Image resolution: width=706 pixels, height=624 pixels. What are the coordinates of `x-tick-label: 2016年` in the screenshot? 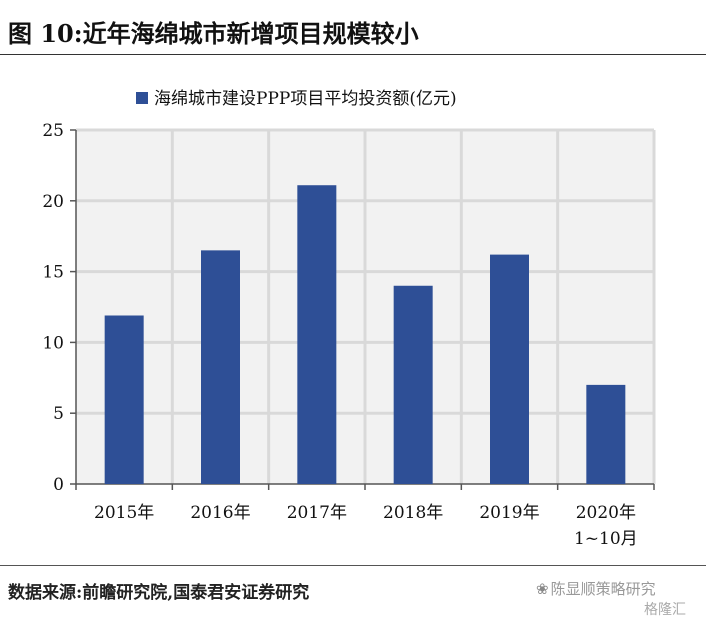 It's located at (220, 513).